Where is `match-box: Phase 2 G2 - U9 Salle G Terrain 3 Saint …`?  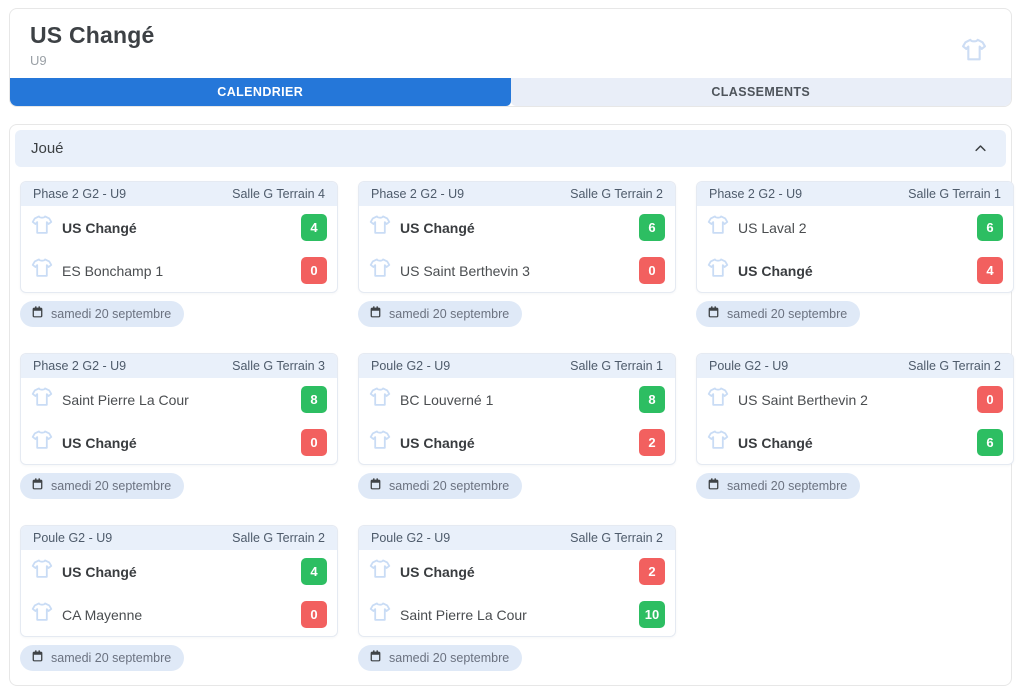
match-box: Phase 2 G2 - U9 Salle G Terrain 3 Saint … is located at coordinates (179, 409).